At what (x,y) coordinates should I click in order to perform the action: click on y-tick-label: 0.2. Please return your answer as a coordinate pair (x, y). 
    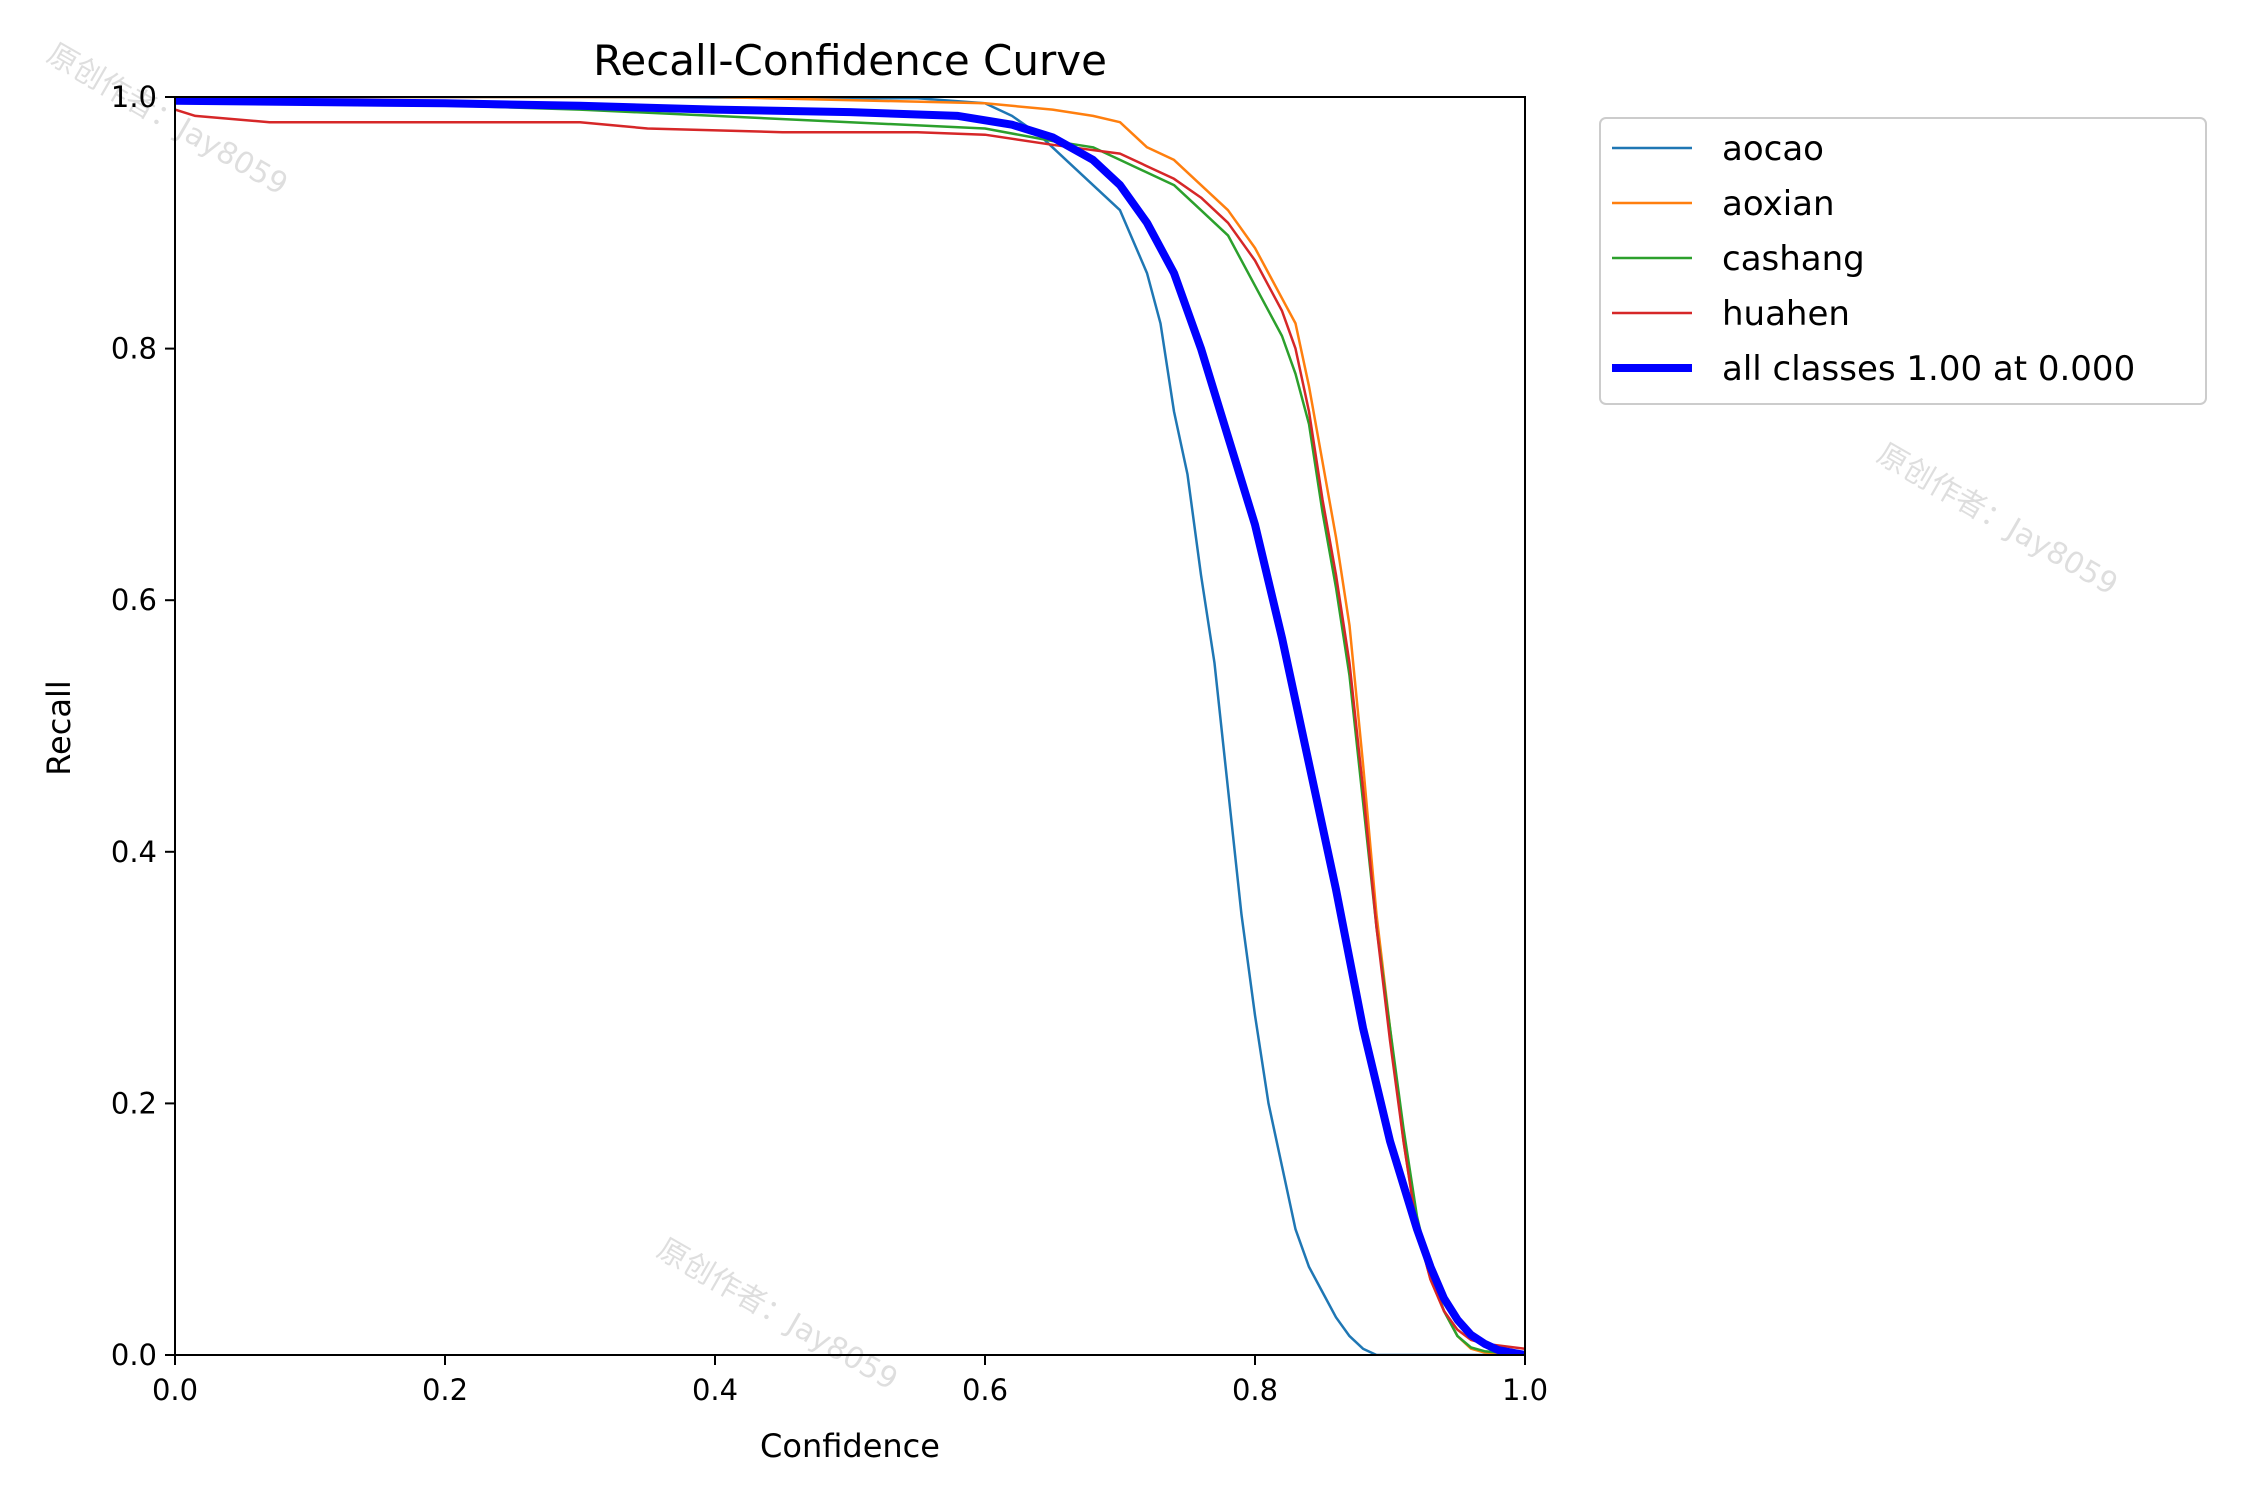
    Looking at the image, I should click on (134, 1103).